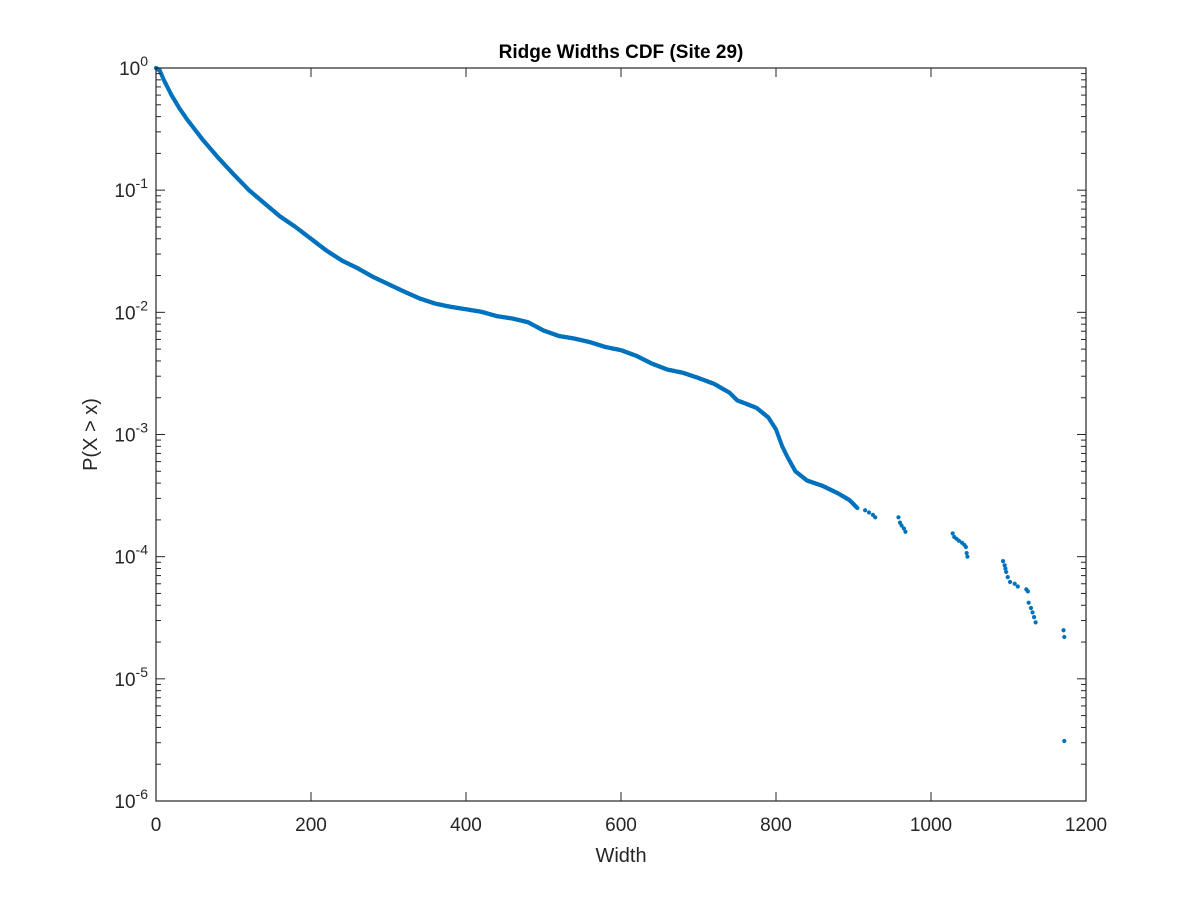 This screenshot has width=1200, height=900. What do you see at coordinates (131, 188) in the screenshot?
I see `y-tick-label: 10⁻¹` at bounding box center [131, 188].